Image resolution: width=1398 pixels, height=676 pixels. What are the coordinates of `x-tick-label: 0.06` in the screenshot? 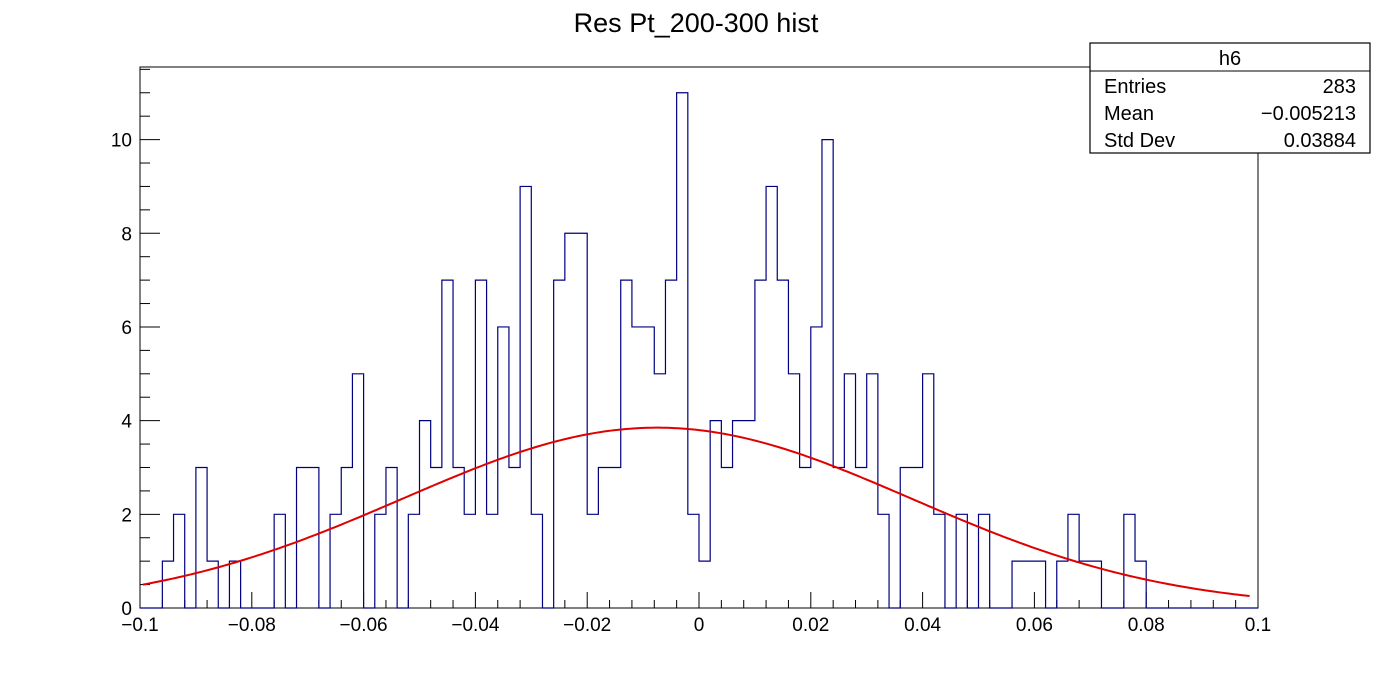 It's located at (1034, 625).